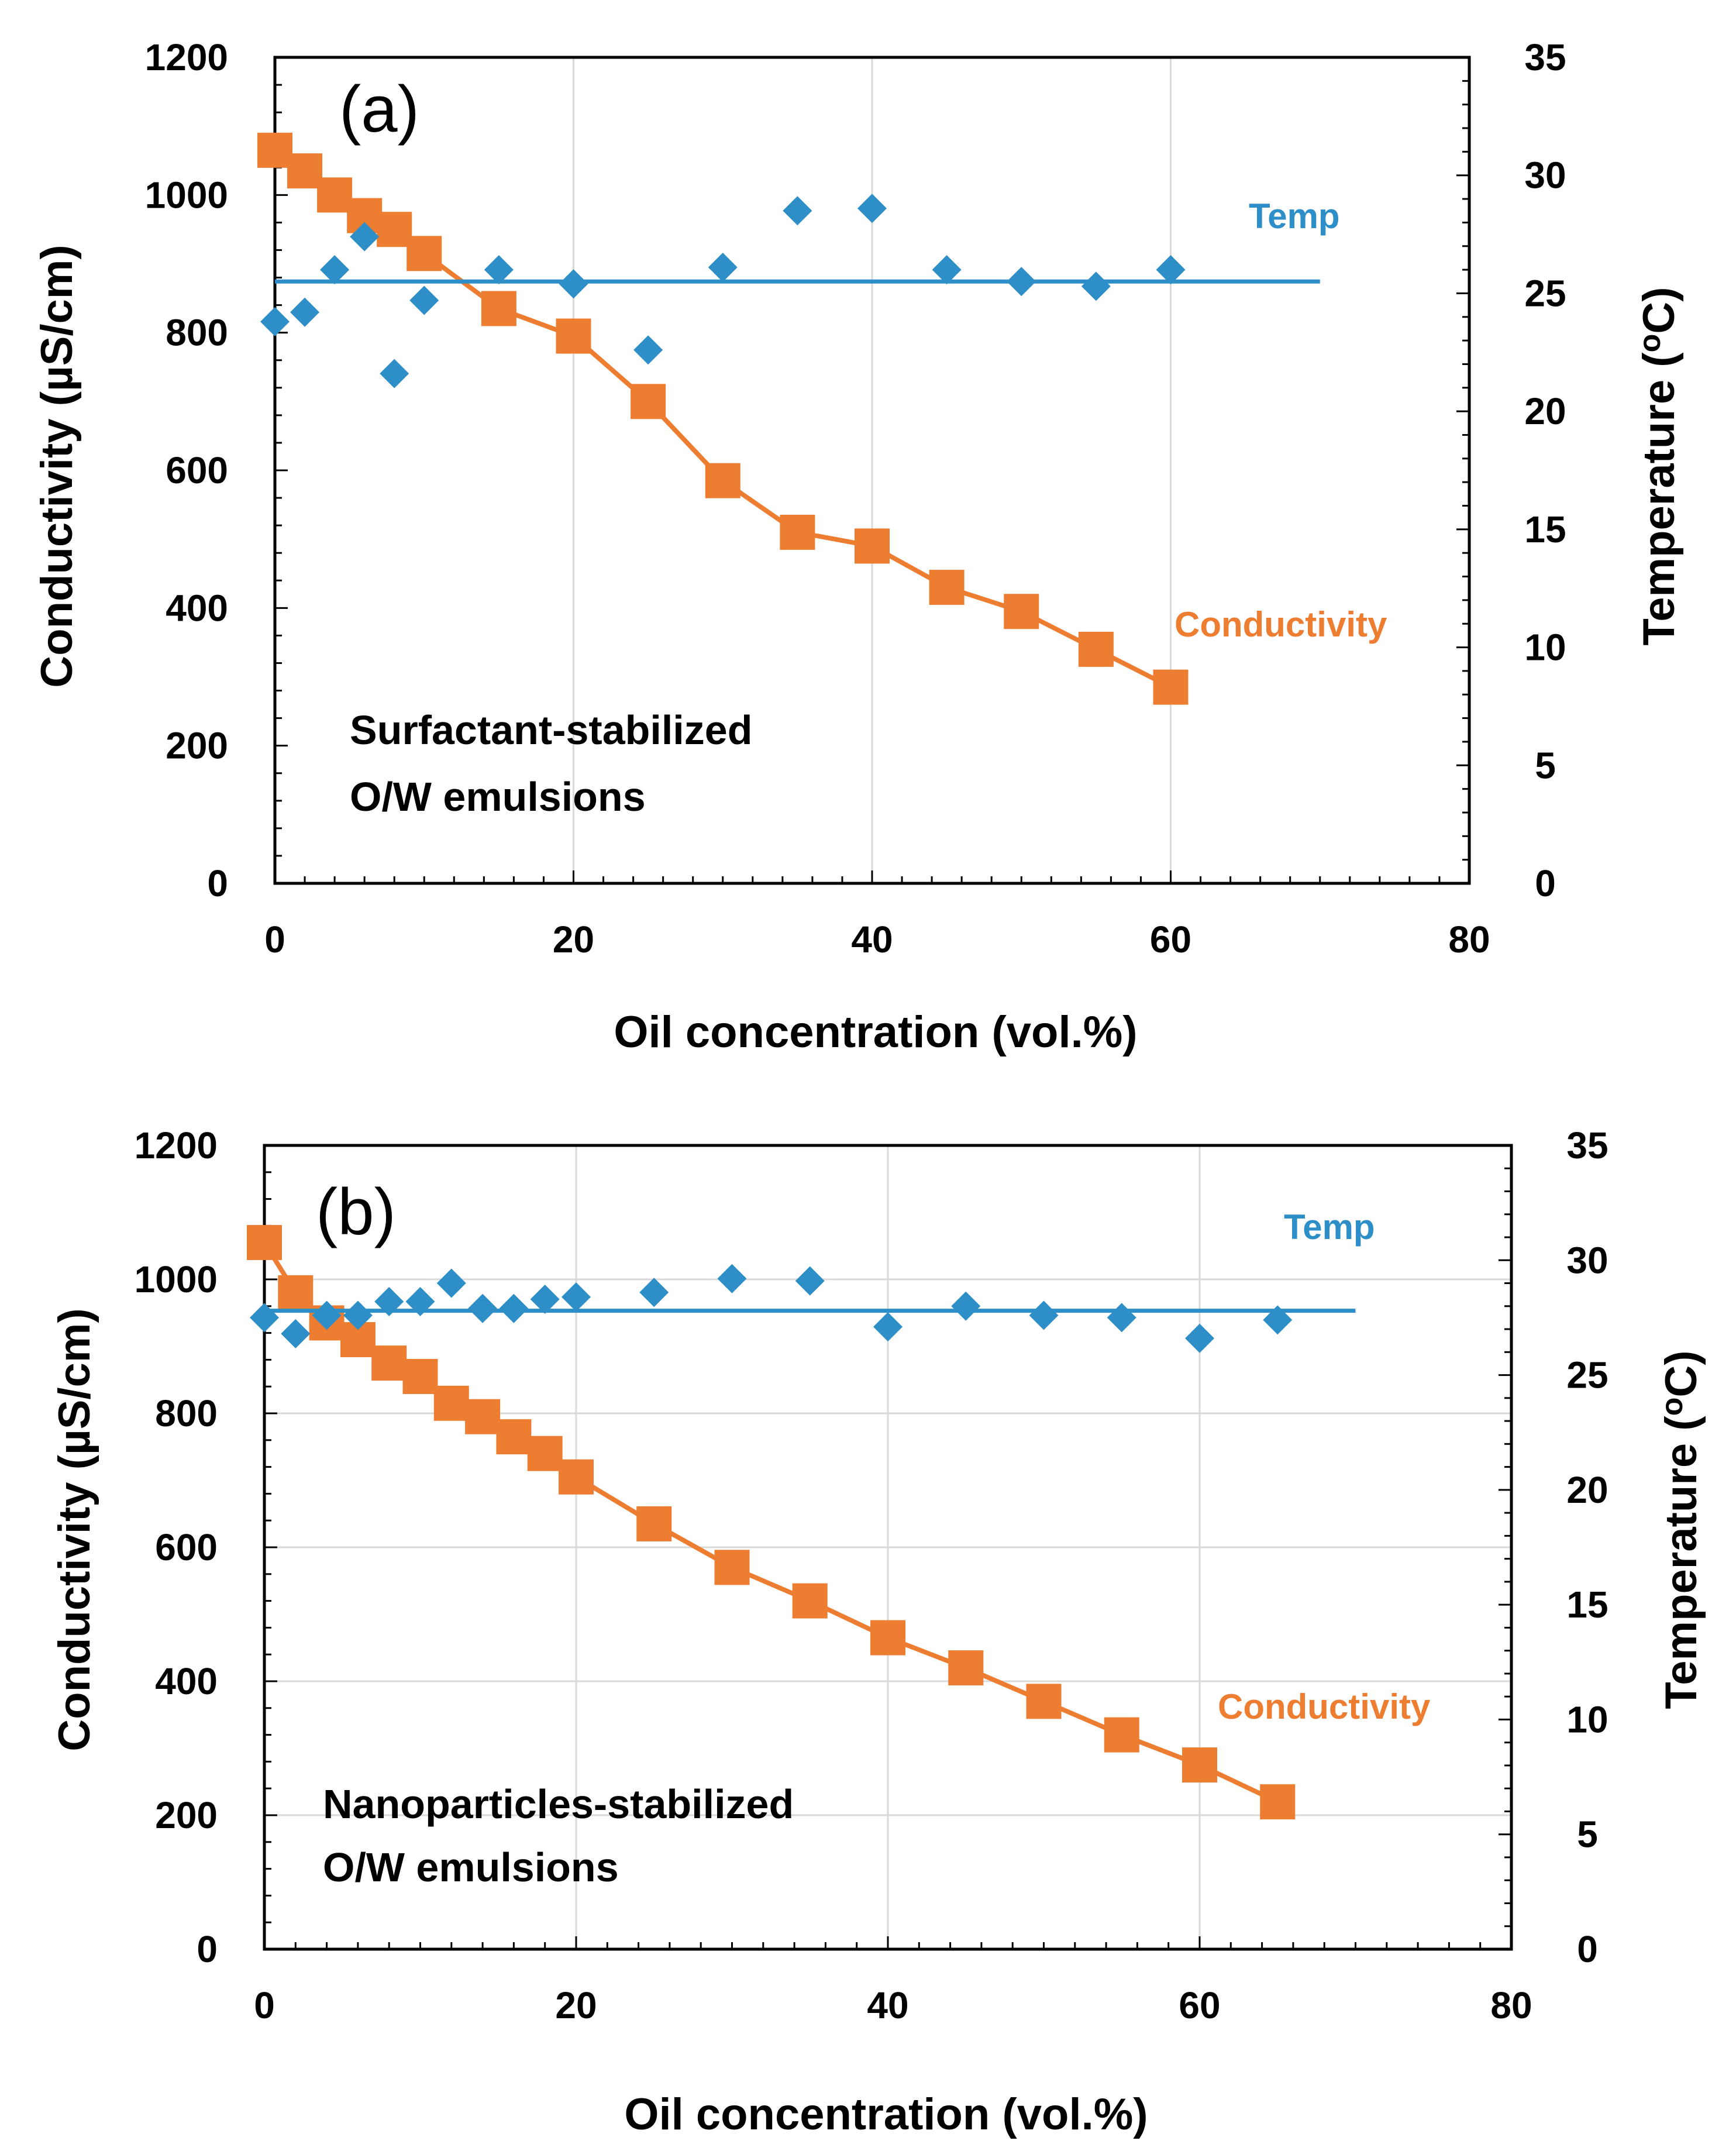 The image size is (1736, 2151). I want to click on series-conductivity-a, so click(723, 418).